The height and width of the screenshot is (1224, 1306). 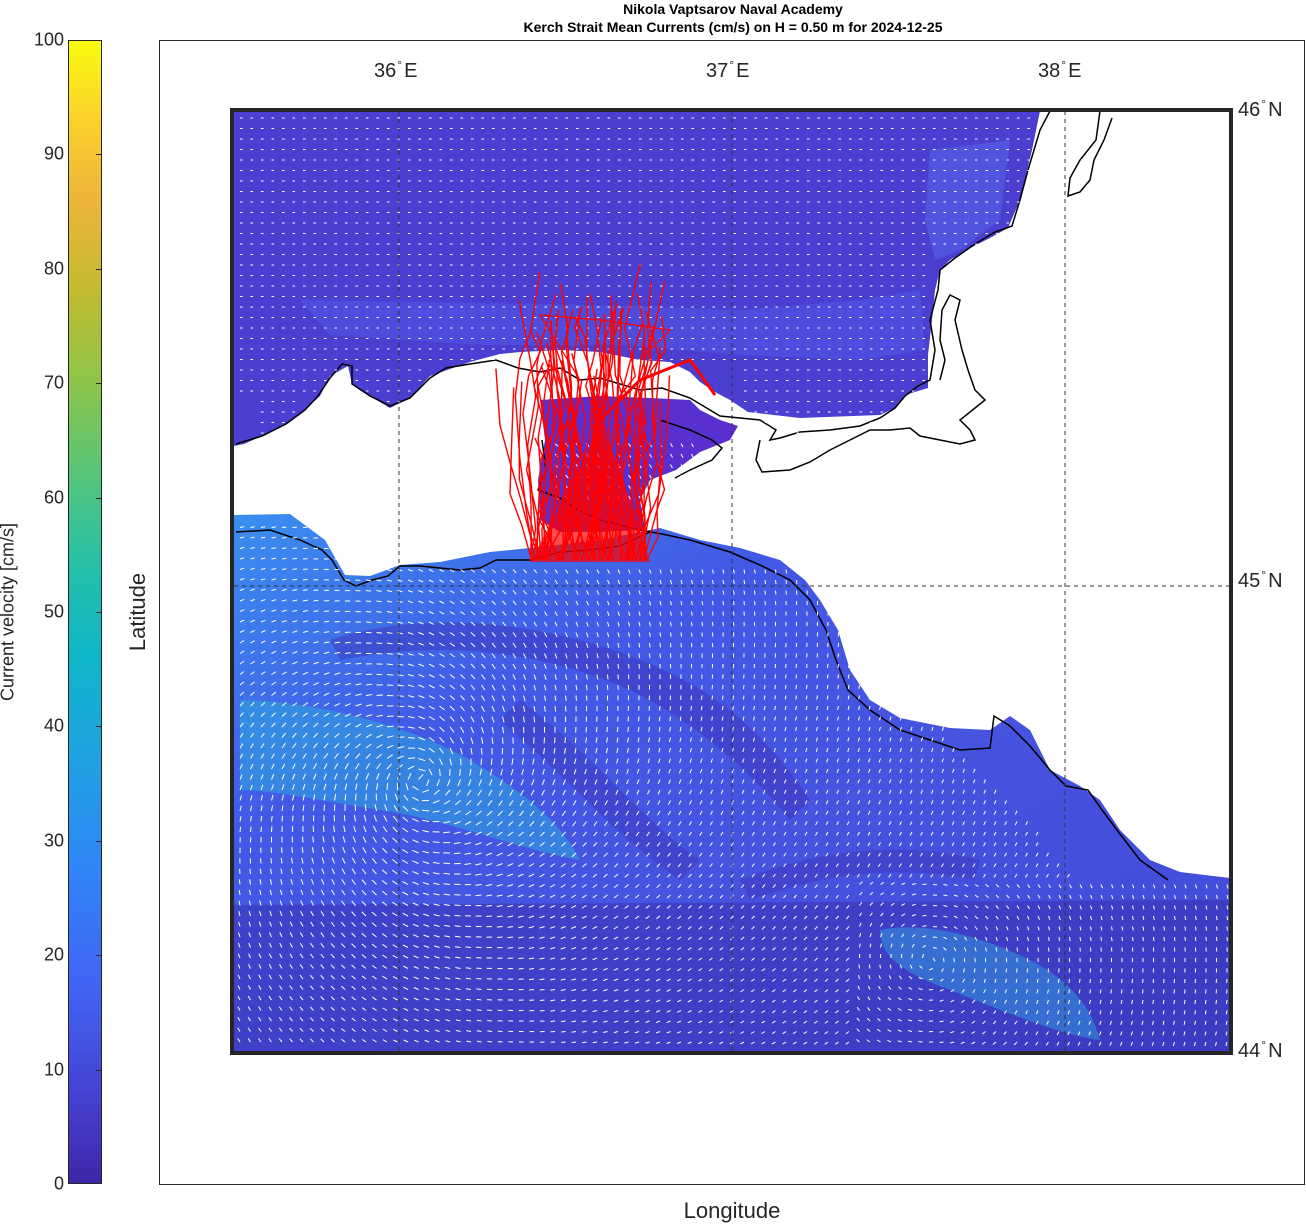 I want to click on colorbar-tick-mark, so click(x=99, y=269).